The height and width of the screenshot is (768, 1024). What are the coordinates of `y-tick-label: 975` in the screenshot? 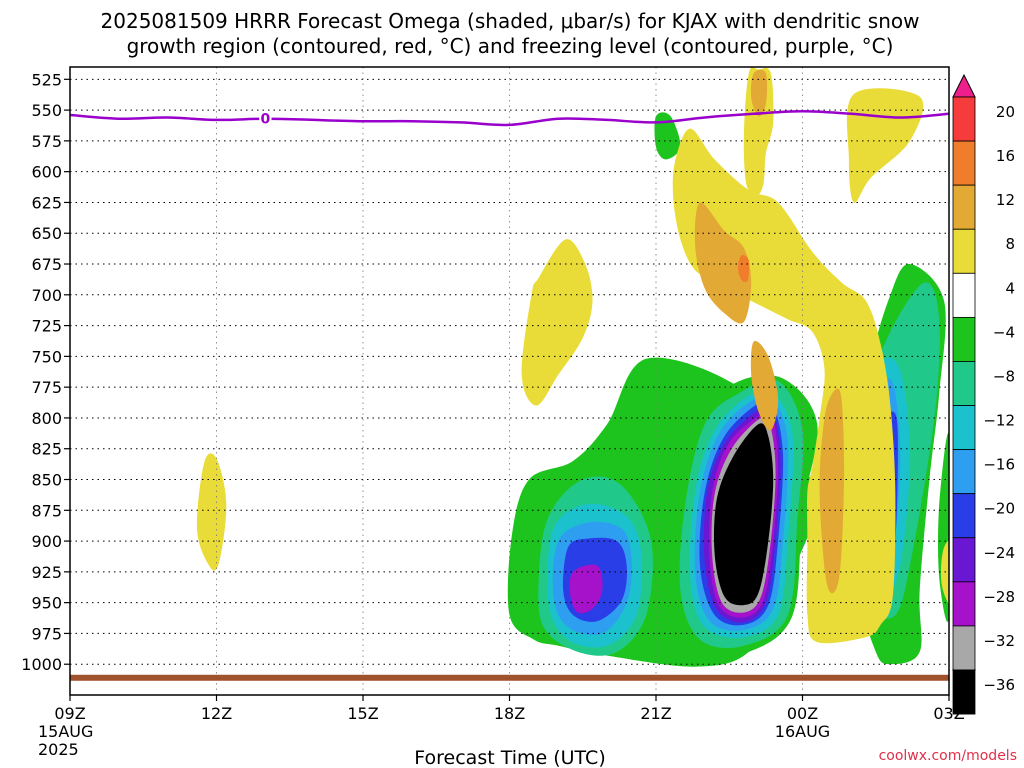 It's located at (46, 633).